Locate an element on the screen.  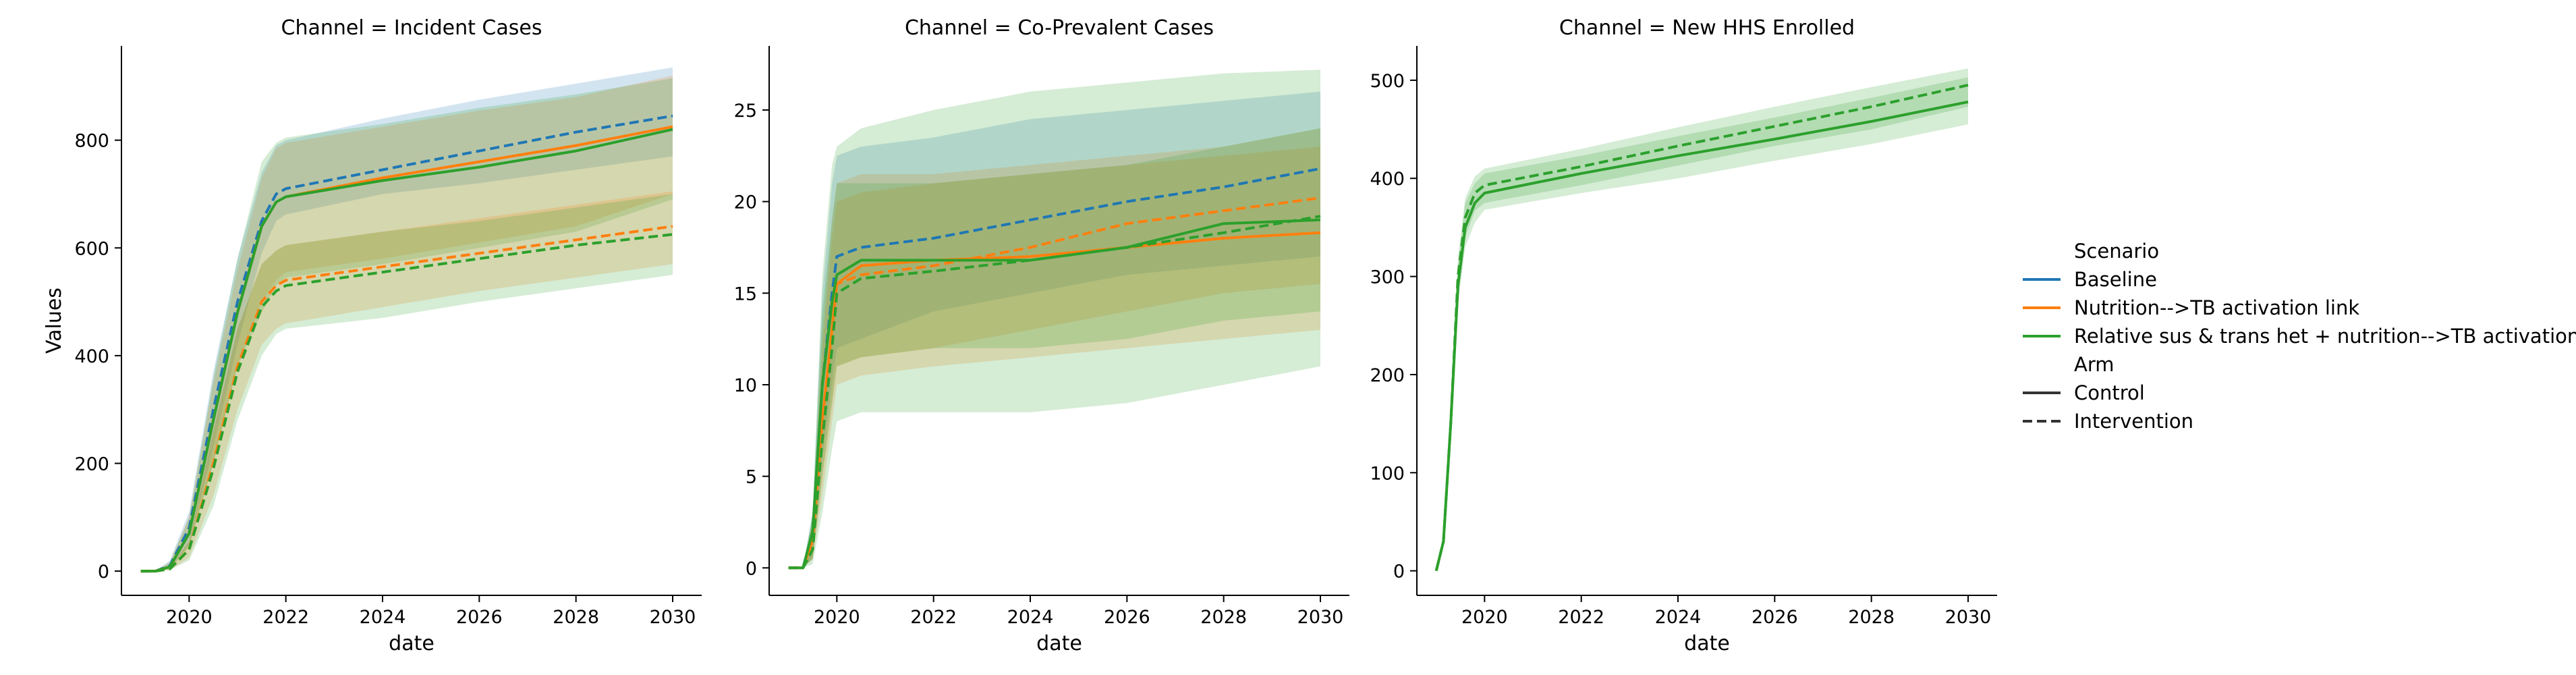
panel-title: Channel = Co-Prevalent Cases is located at coordinates (1059, 28).